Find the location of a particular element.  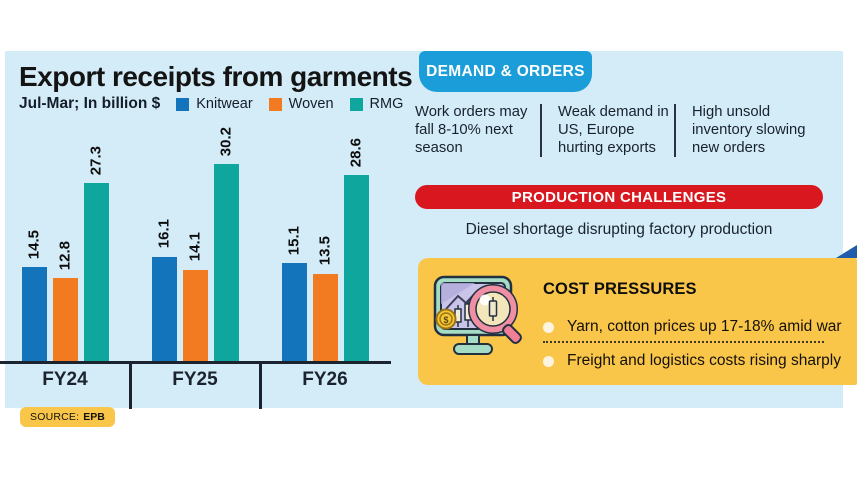

demand-item: Work orders may fall 8-10% next season is located at coordinates (471, 130).